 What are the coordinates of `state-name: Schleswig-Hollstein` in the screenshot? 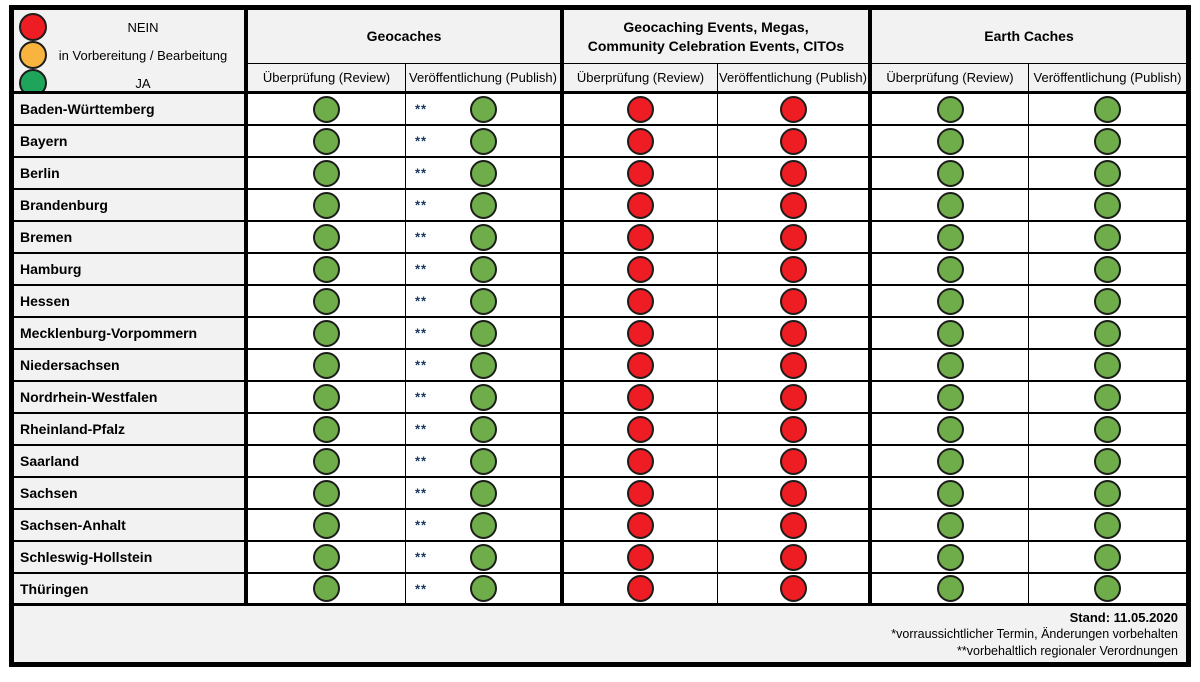 It's located at (131, 558).